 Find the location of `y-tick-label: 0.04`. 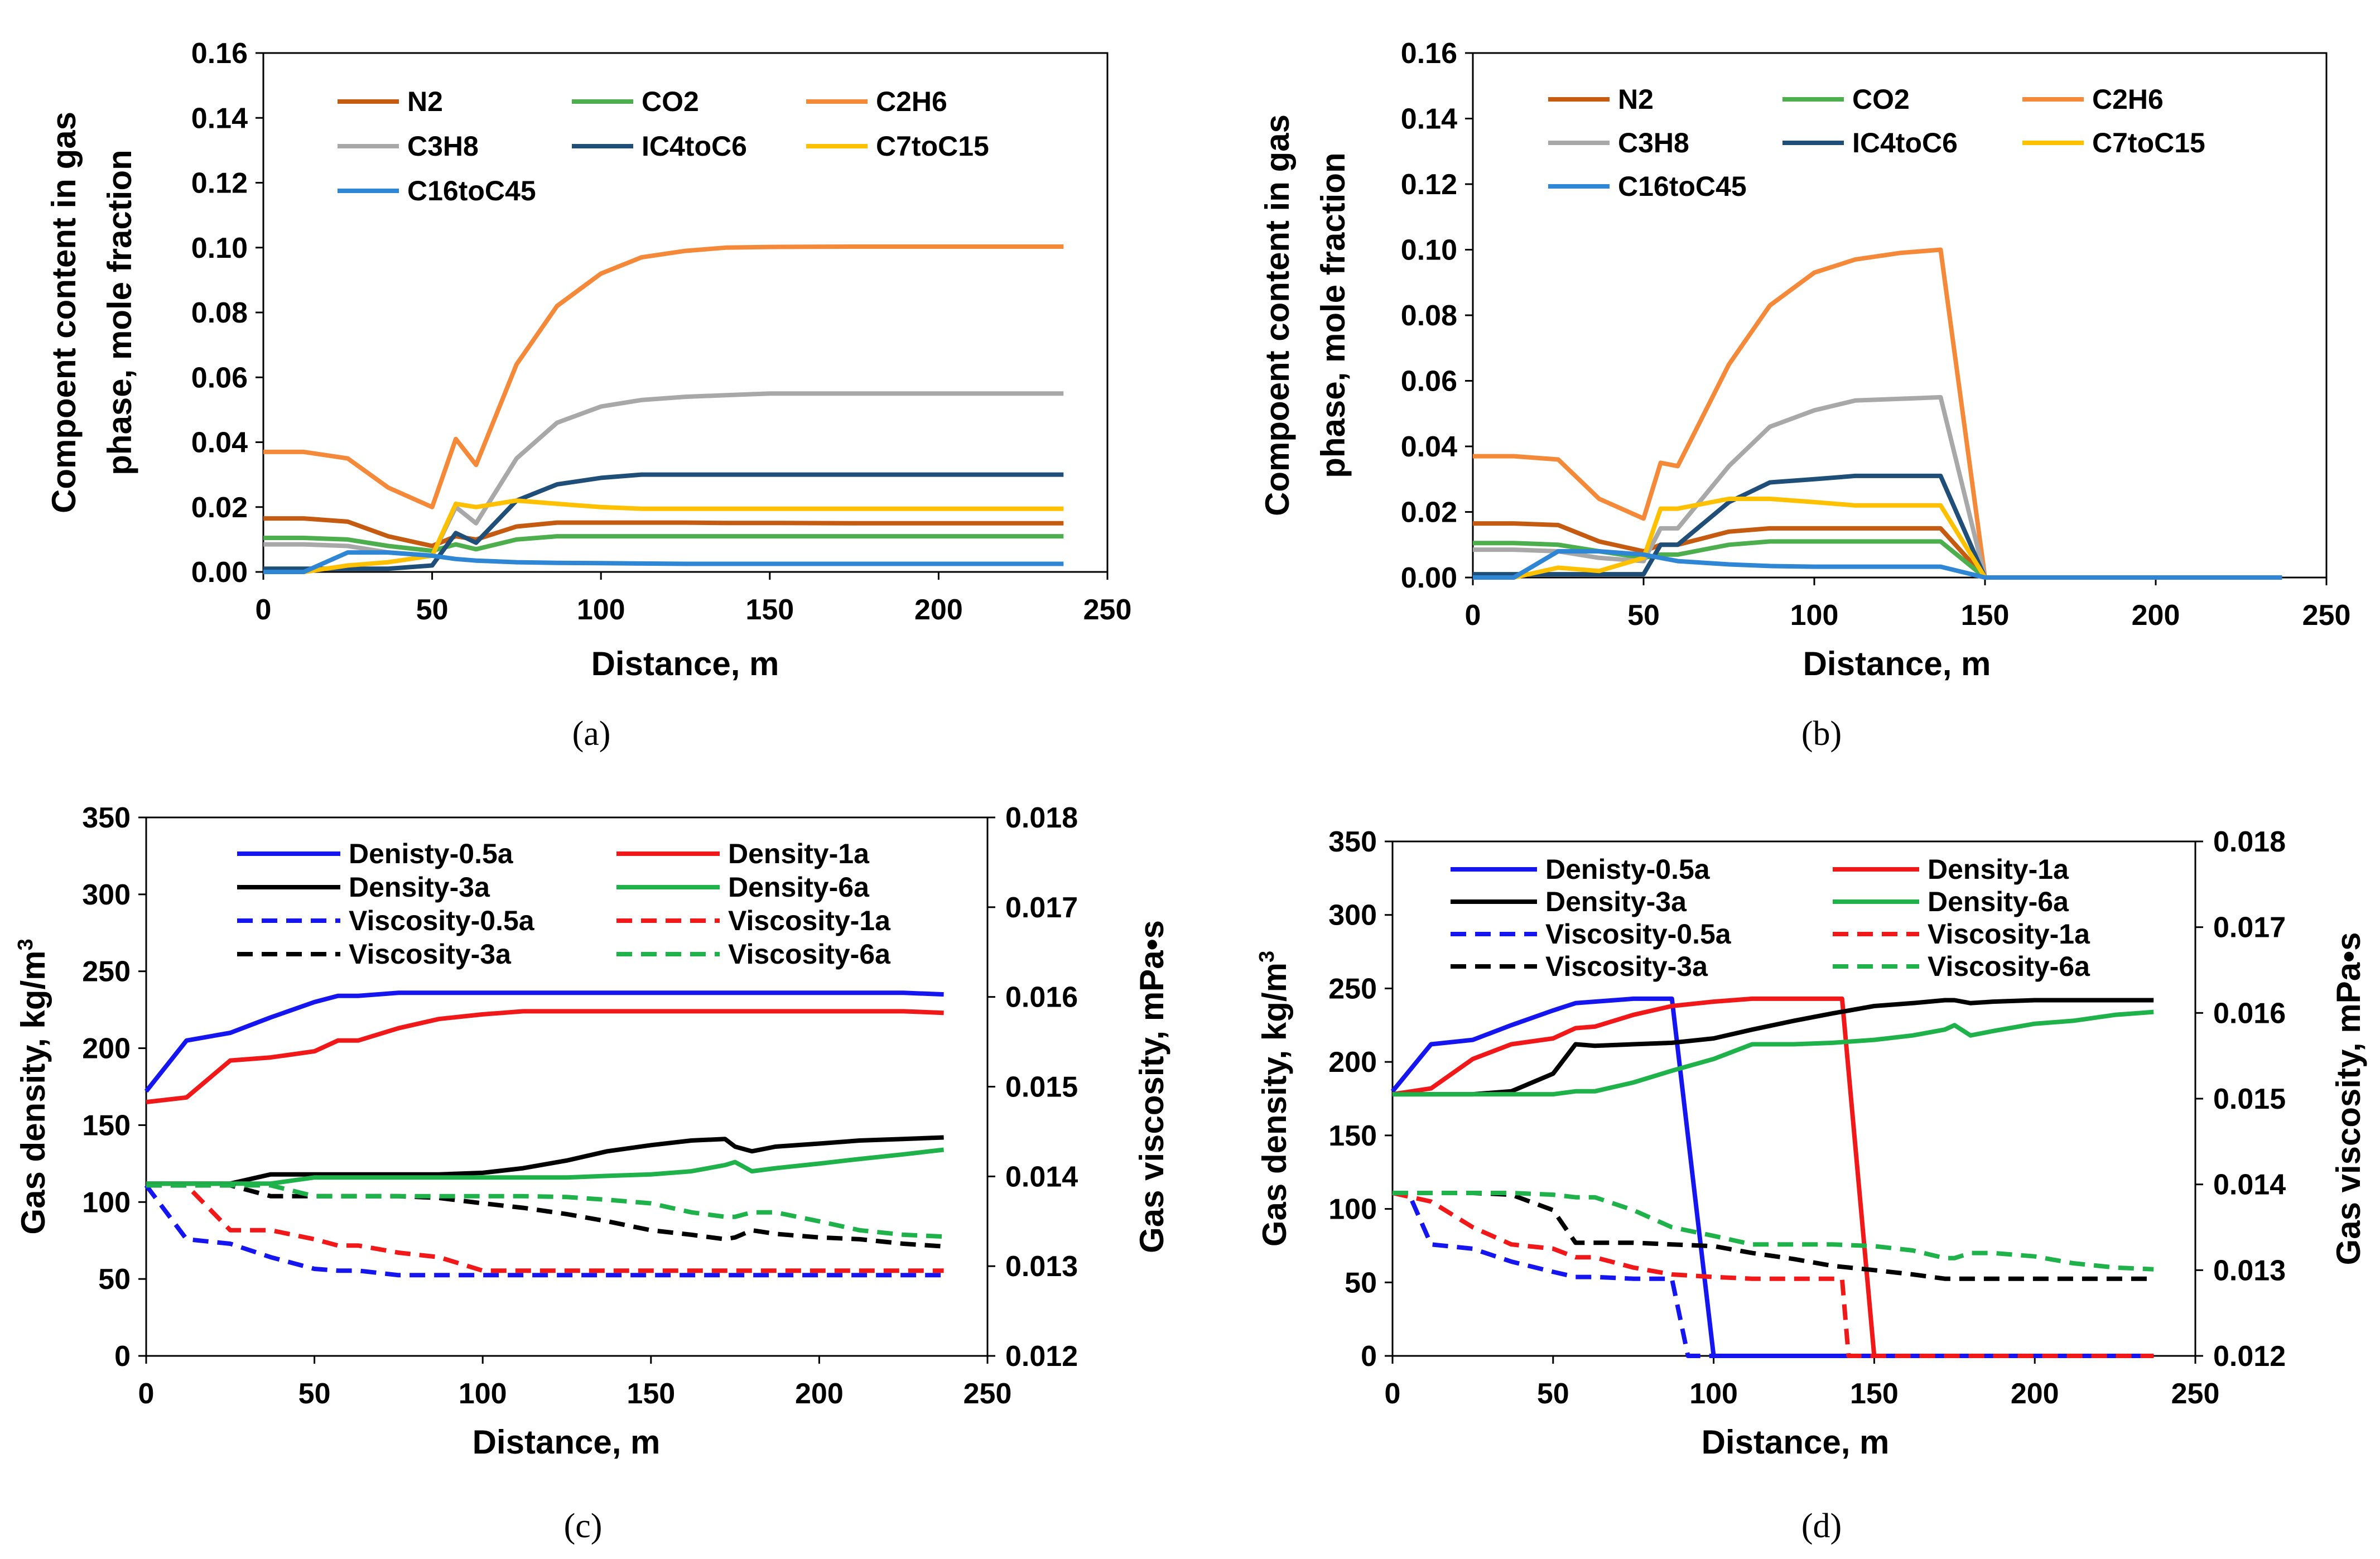

y-tick-label: 0.04 is located at coordinates (1429, 447).